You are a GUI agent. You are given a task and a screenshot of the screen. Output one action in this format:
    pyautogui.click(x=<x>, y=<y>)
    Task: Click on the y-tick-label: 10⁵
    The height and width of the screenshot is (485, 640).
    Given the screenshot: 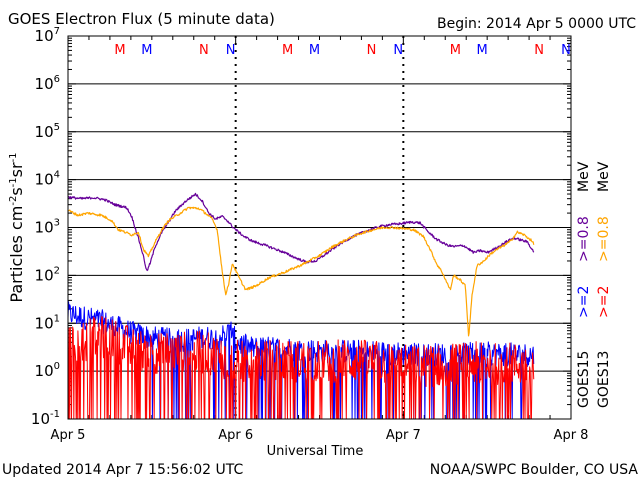 What is the action you would take?
    pyautogui.click(x=47, y=131)
    